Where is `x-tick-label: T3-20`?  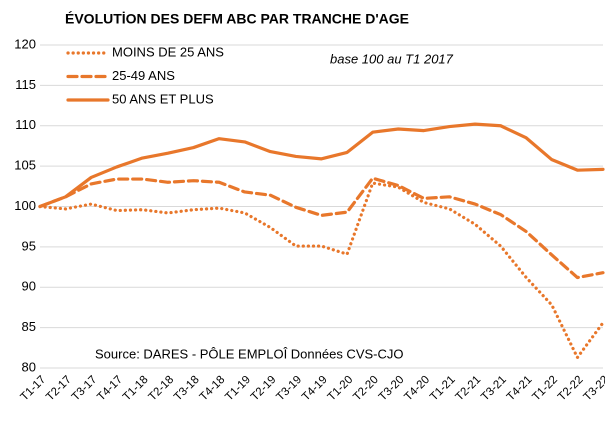
x-tick-label: T3-20 is located at coordinates (392, 389).